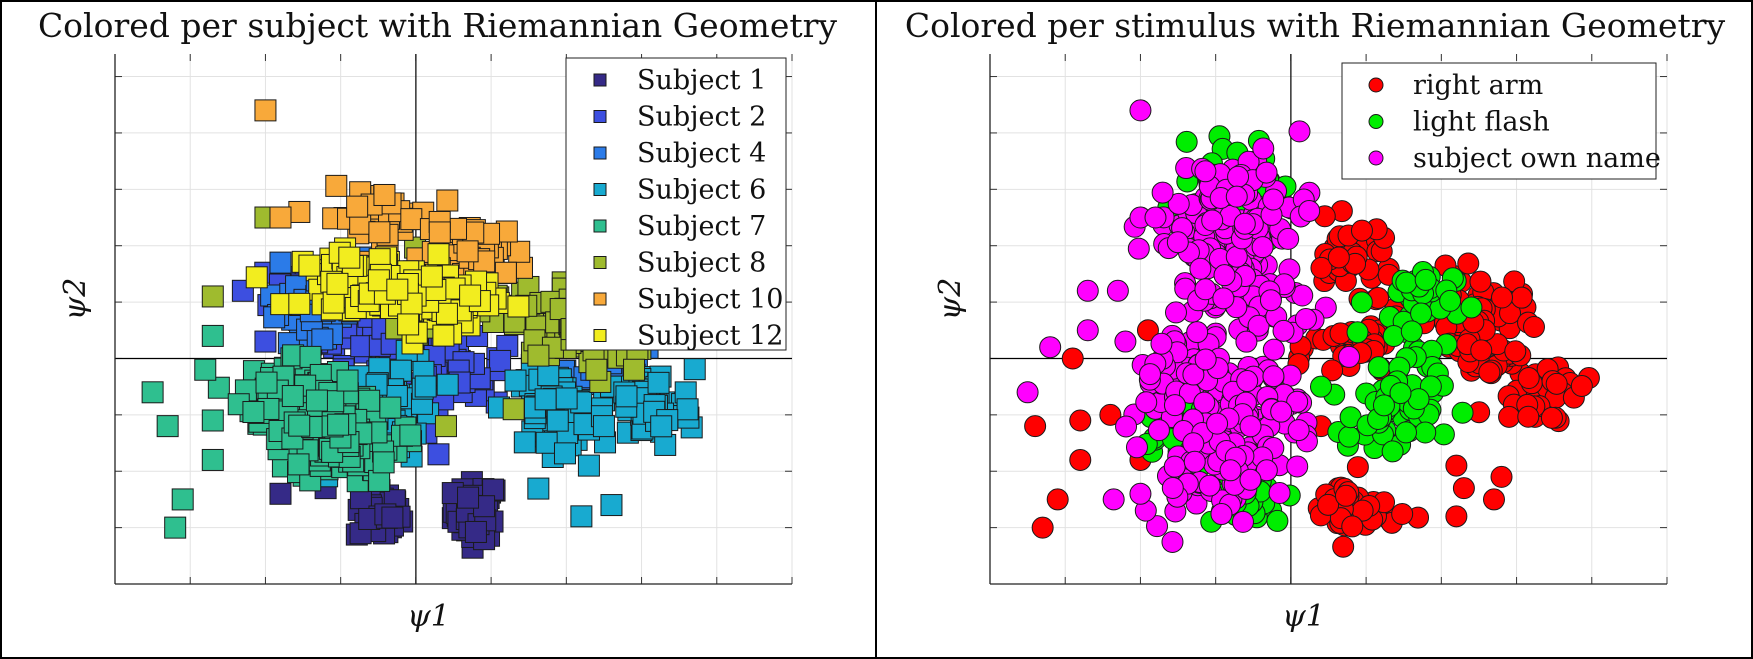  I want to click on x-axis-label: ψ1, so click(1303, 616).